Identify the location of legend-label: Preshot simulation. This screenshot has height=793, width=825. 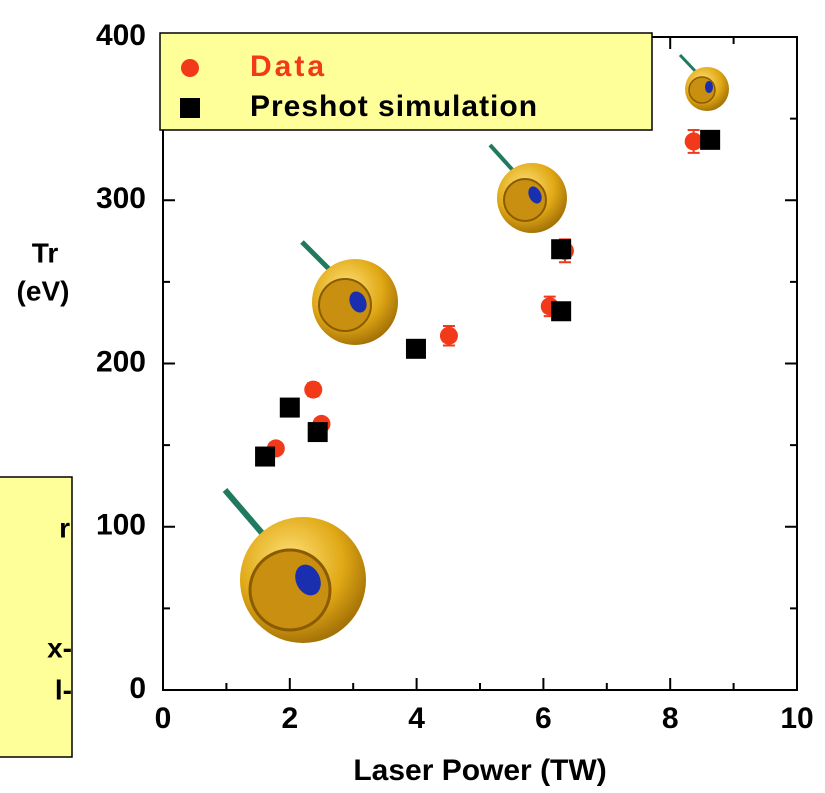
(394, 106).